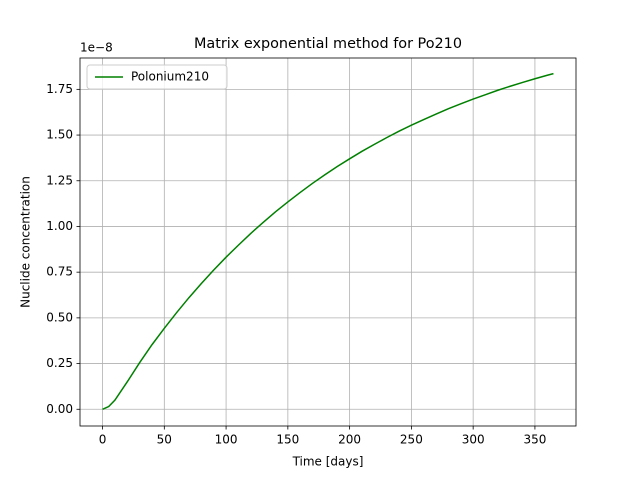 The height and width of the screenshot is (480, 640). I want to click on x-tick-label: 50, so click(164, 440).